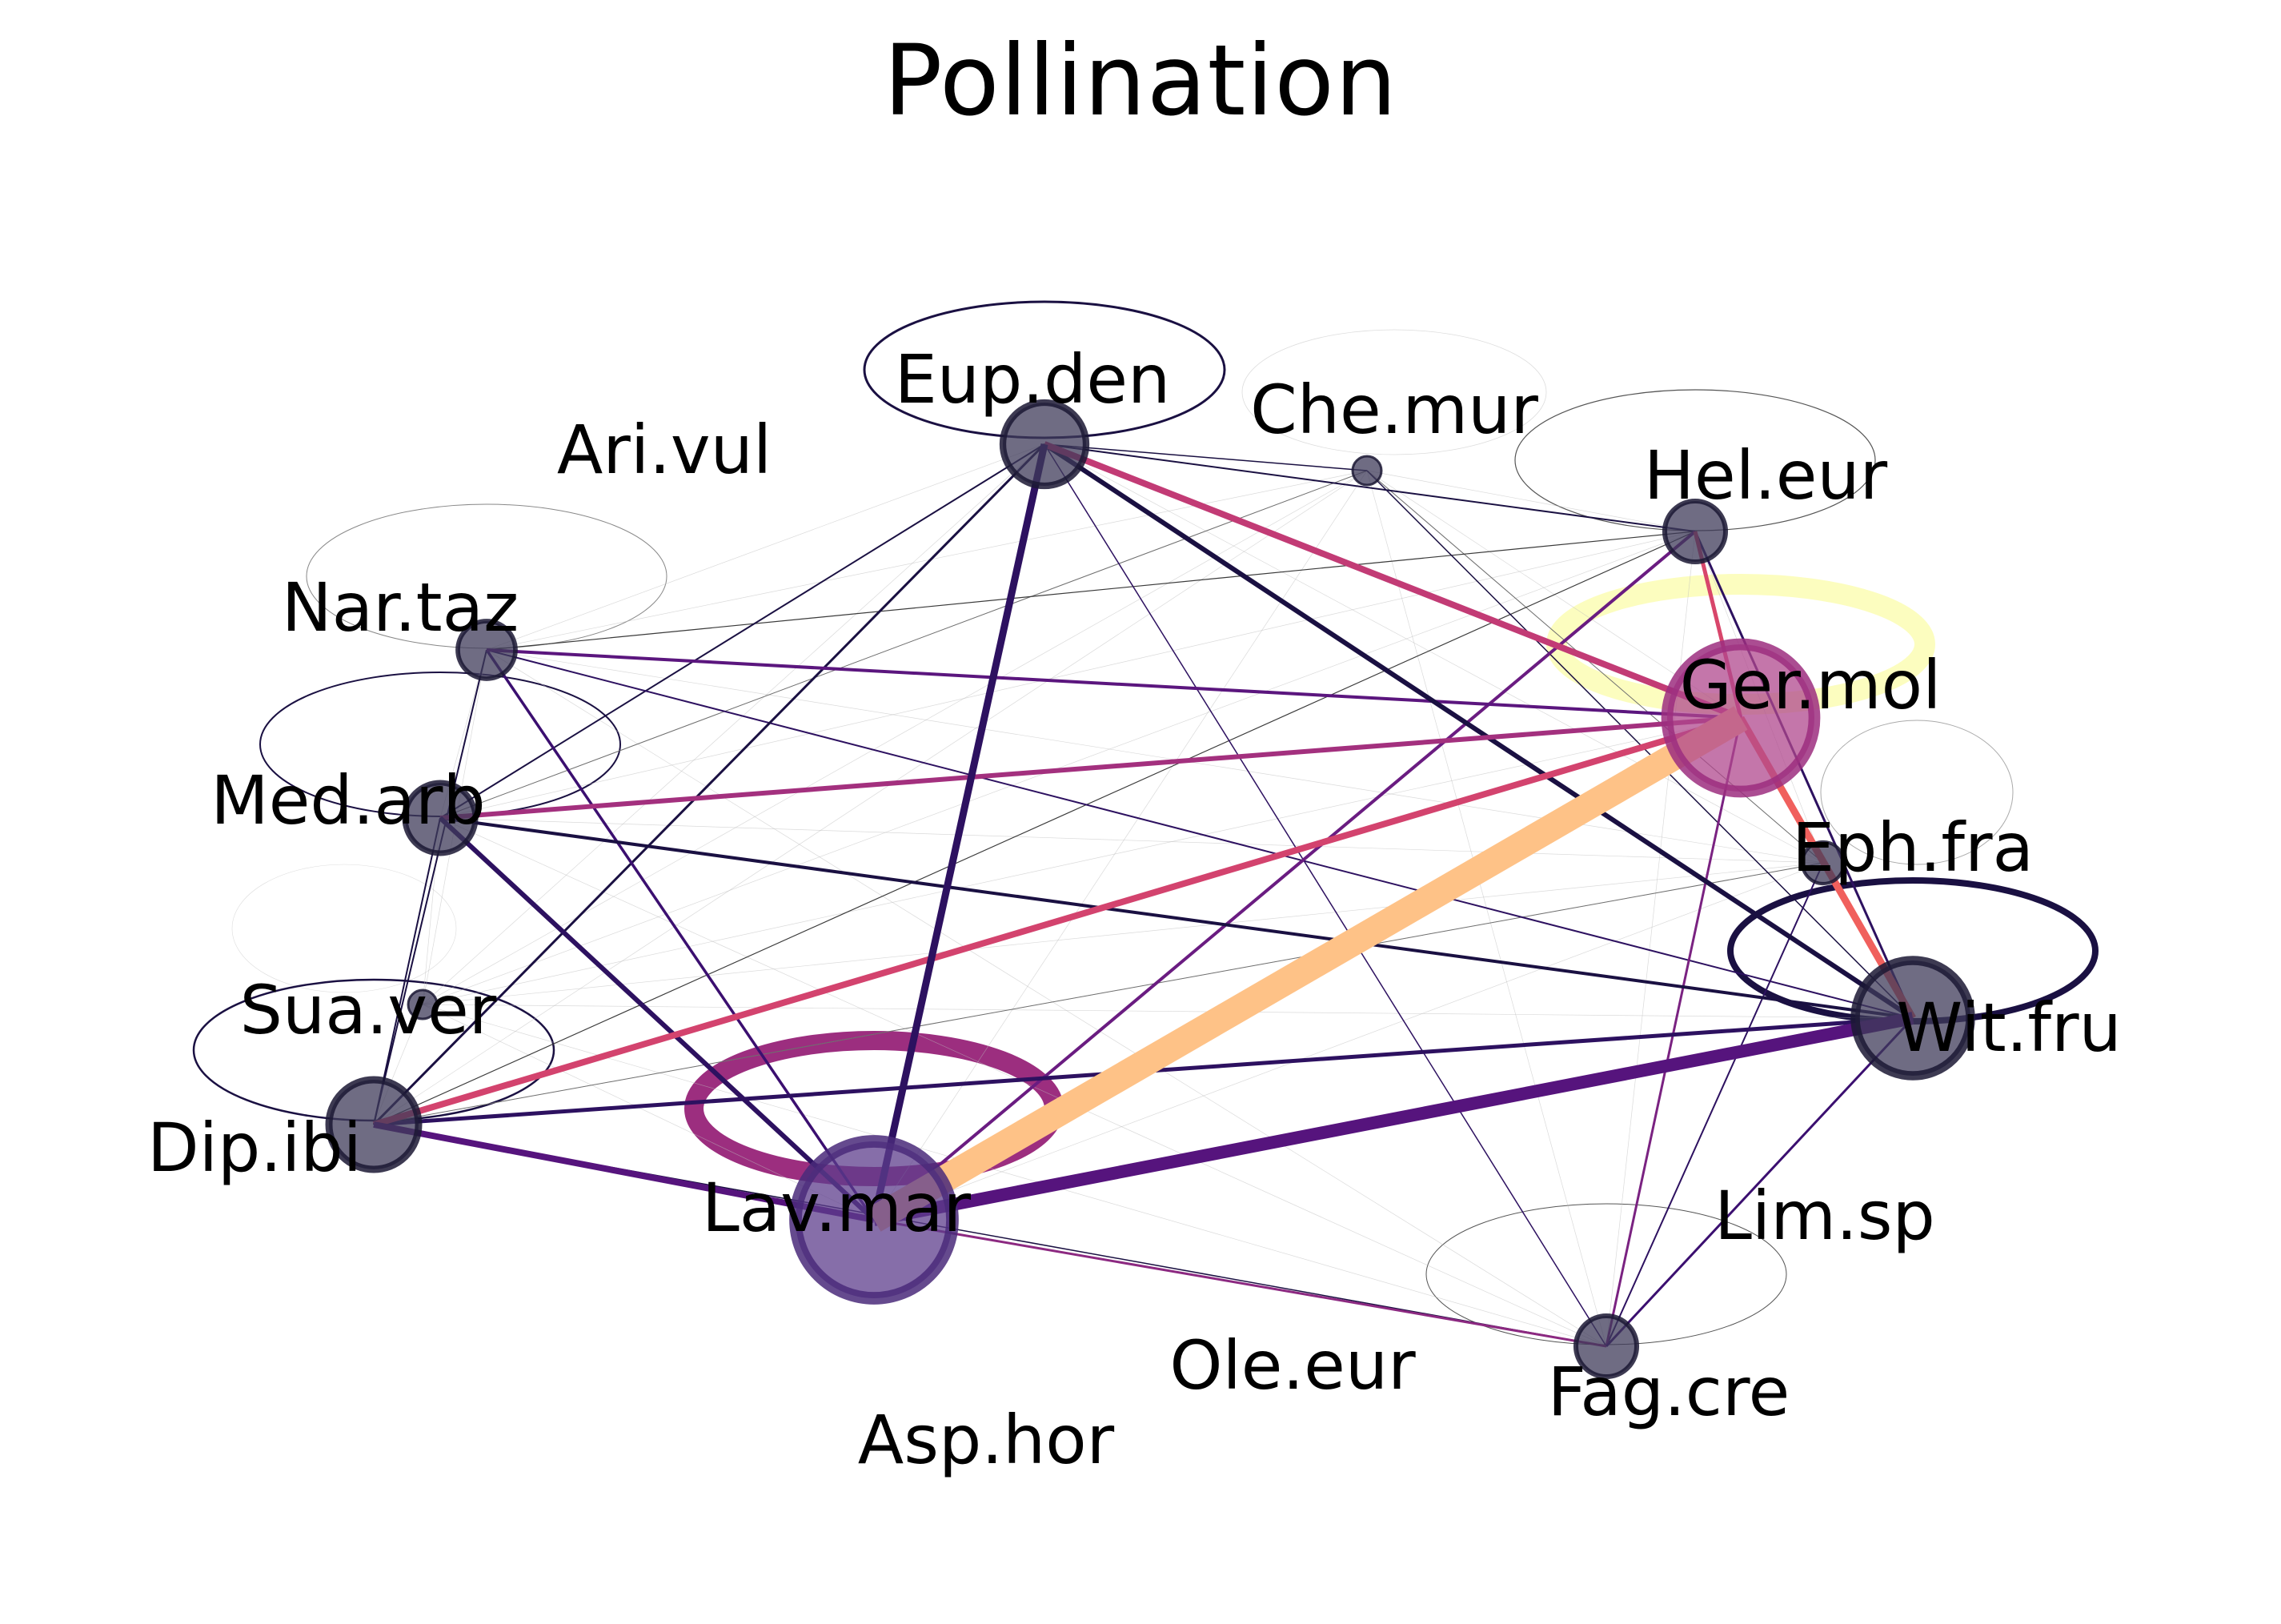  I want to click on node-eup-den, so click(1044, 444).